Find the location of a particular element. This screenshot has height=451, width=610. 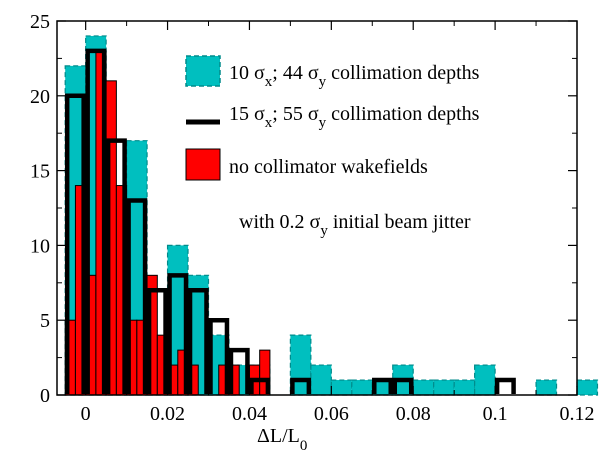

x-tick-label-4: 0.08 is located at coordinates (413, 414).